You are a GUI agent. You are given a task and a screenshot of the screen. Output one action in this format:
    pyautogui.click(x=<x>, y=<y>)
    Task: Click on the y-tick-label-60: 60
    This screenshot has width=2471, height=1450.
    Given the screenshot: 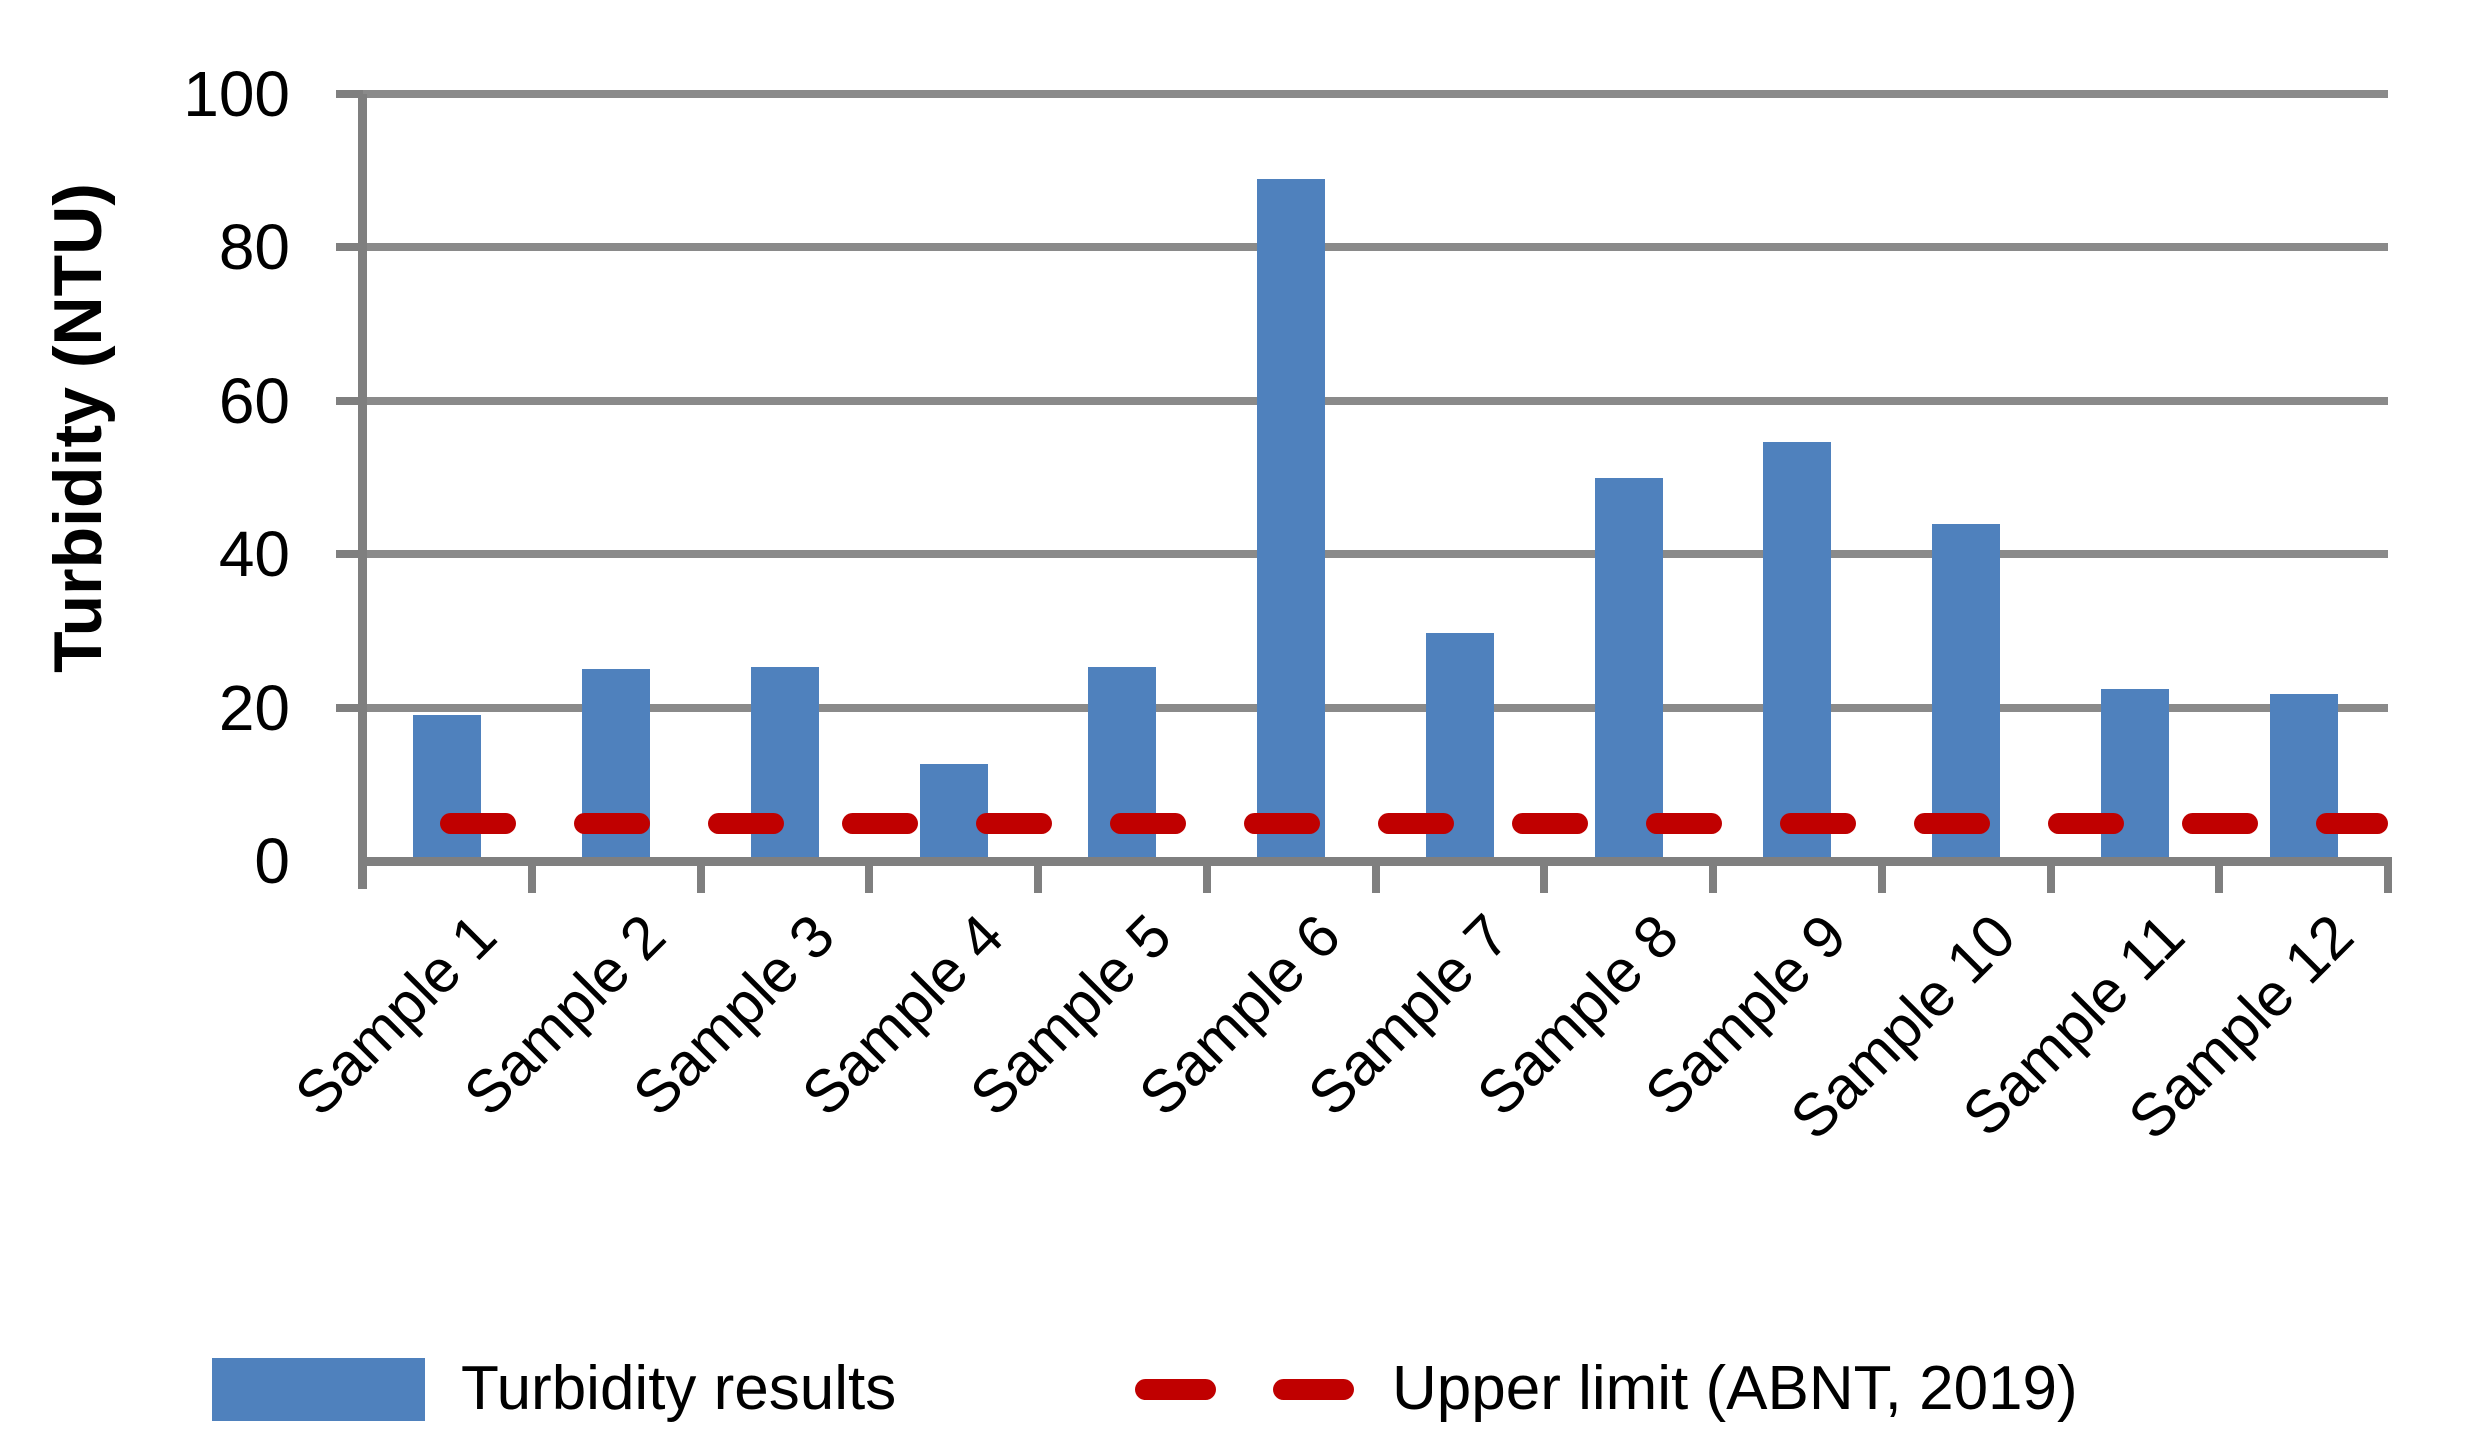 What is the action you would take?
    pyautogui.click(x=254, y=400)
    